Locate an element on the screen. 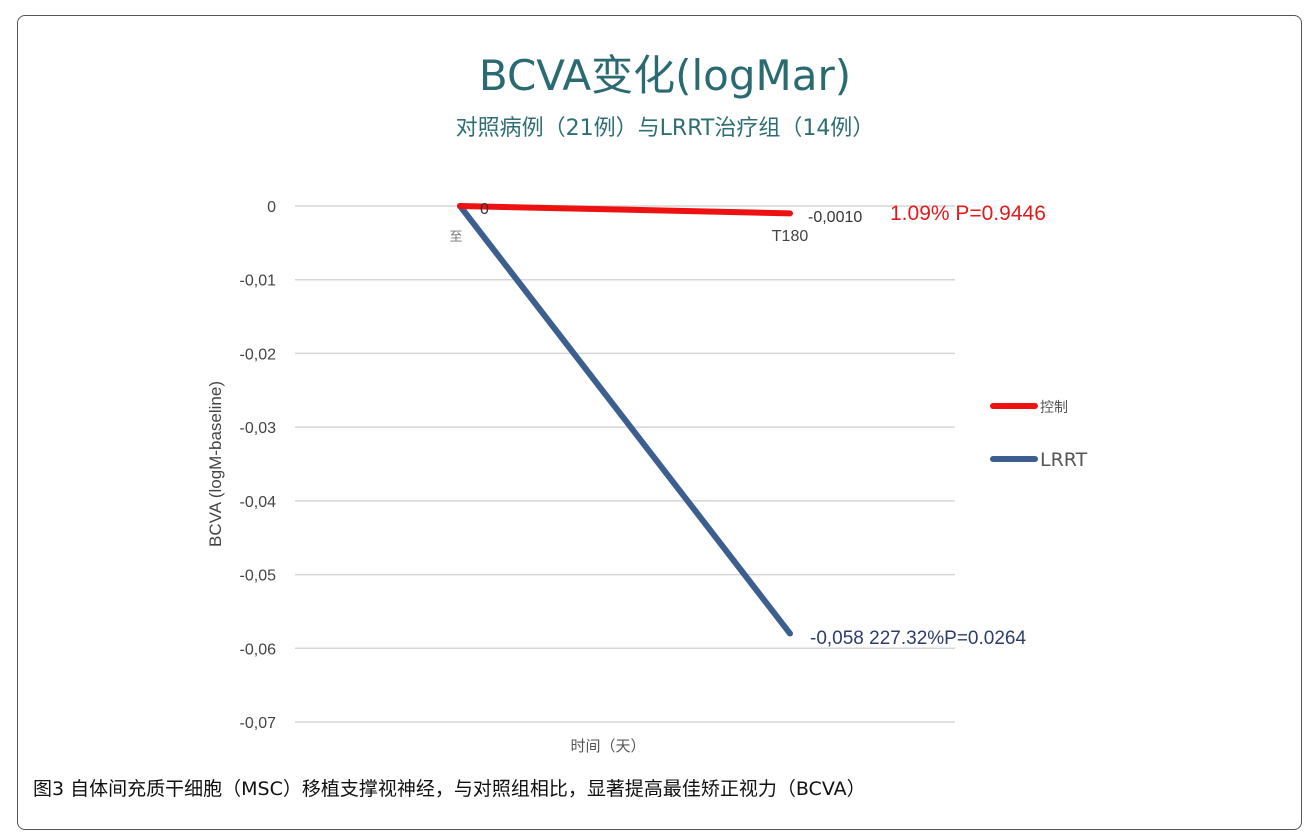 This screenshot has width=1316, height=840. data-label: -0,0010 is located at coordinates (835, 217).